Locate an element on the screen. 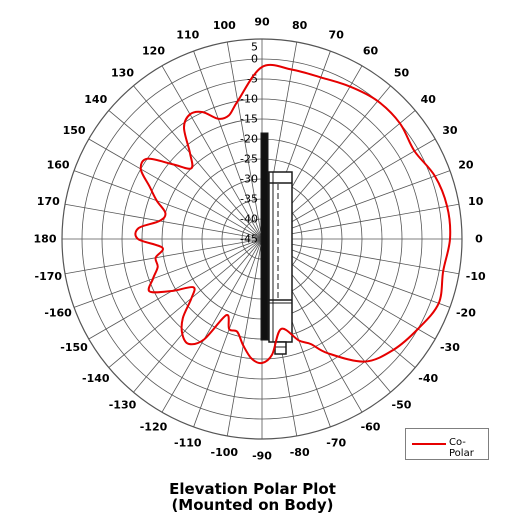  radial-tick-label: -45 is located at coordinates (249, 239).